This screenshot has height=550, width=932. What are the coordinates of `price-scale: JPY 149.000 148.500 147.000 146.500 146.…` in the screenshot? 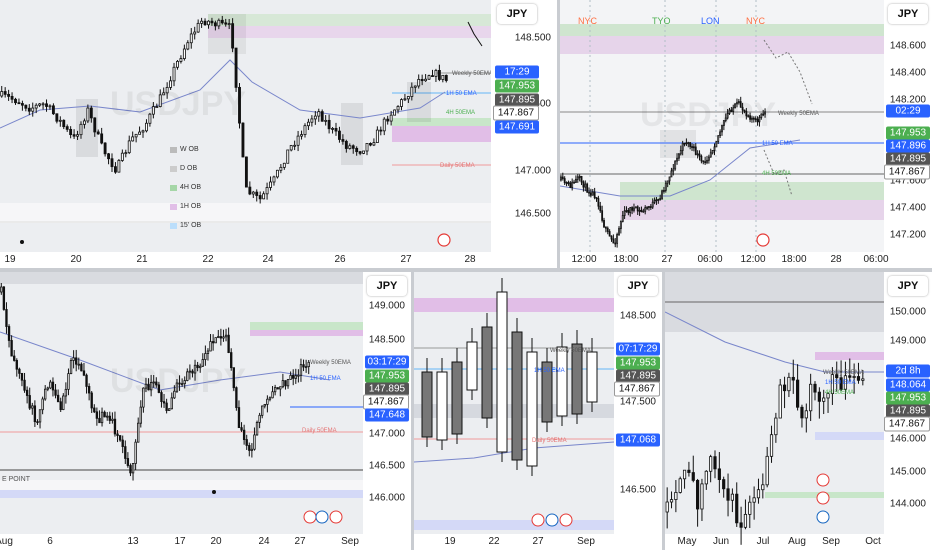 It's located at (387, 411).